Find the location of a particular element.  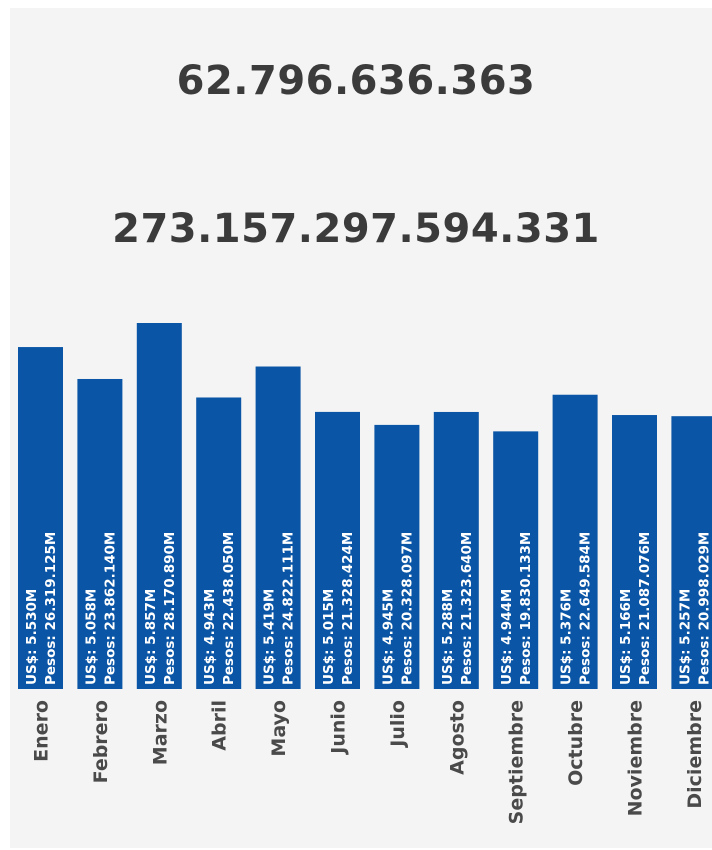

bar-label-pesos-mayo: Pesos: 24.822.111M is located at coordinates (289, 608).